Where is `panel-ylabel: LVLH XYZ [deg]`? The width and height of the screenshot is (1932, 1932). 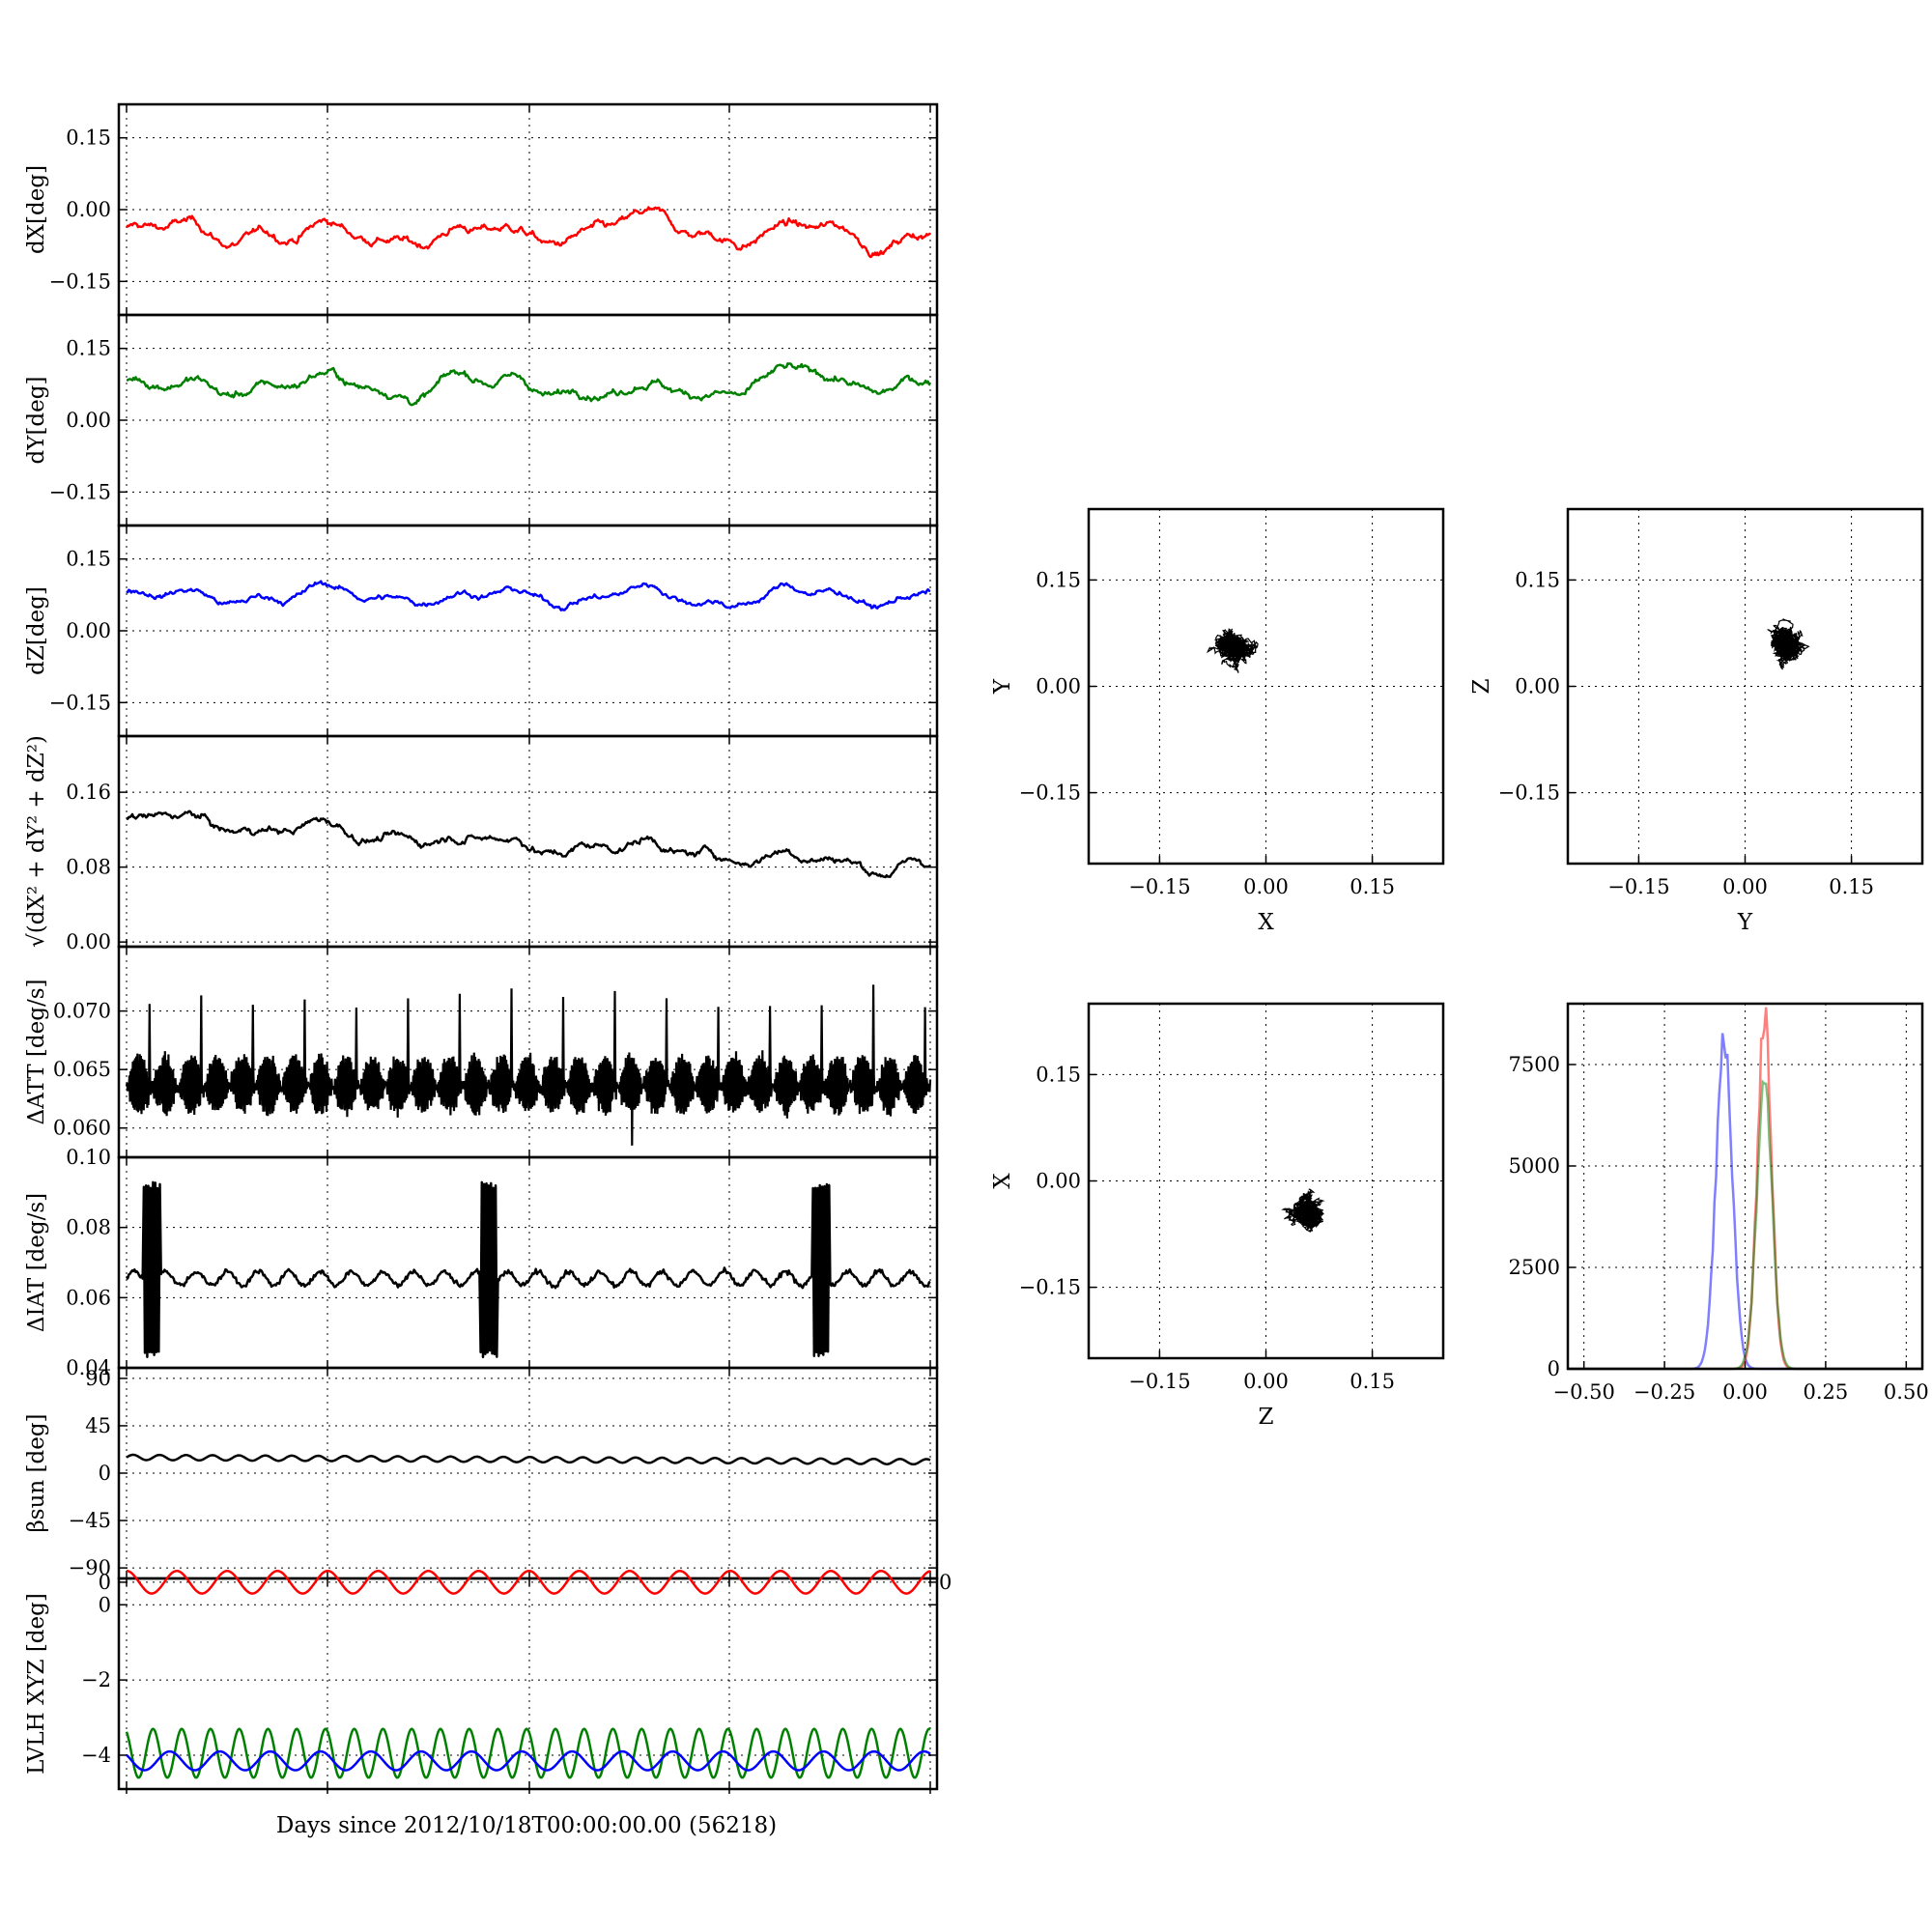 panel-ylabel: LVLH XYZ [deg] is located at coordinates (36, 1684).